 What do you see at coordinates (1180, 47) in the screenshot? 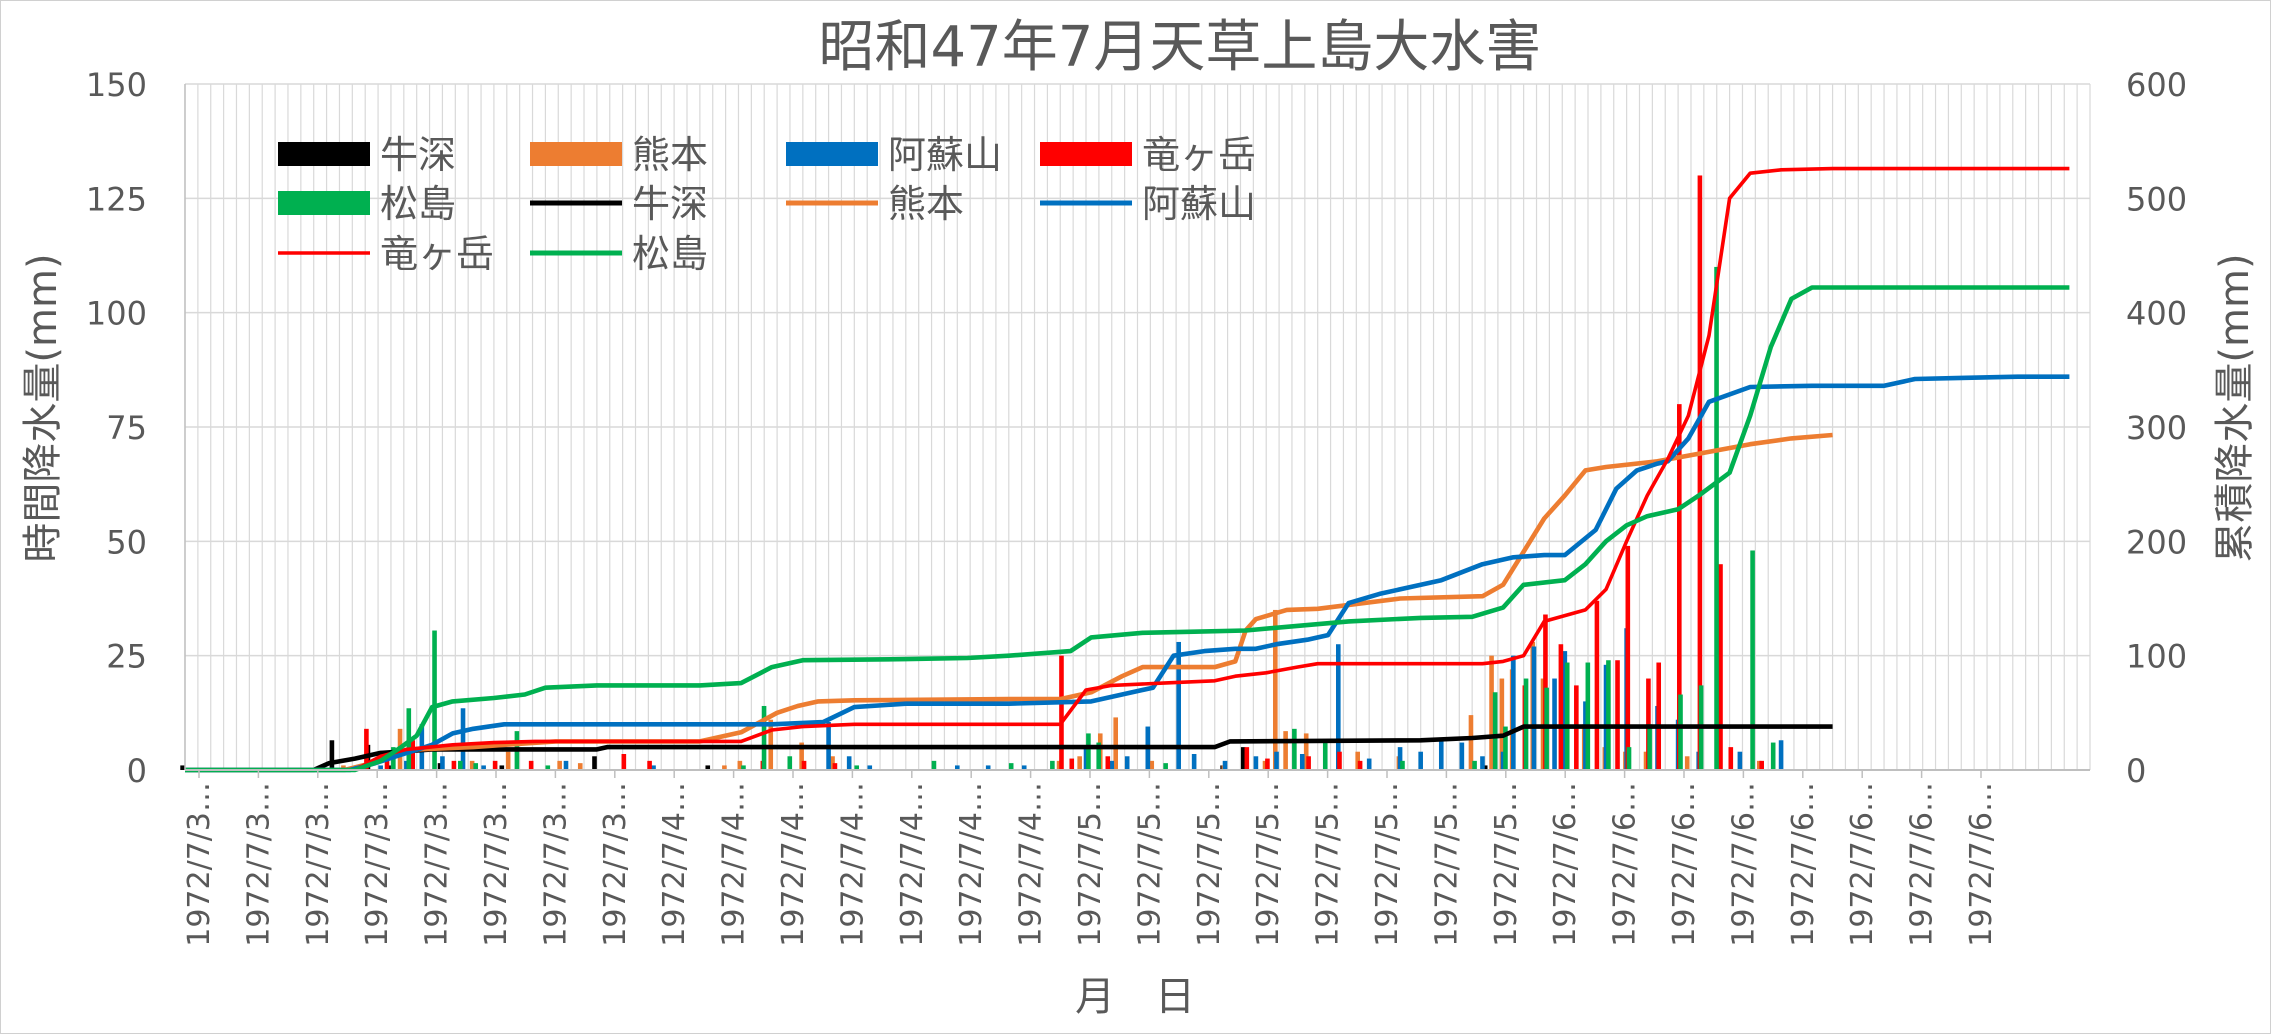
I see `chart-title: 昭和47年7月天草上島大水害` at bounding box center [1180, 47].